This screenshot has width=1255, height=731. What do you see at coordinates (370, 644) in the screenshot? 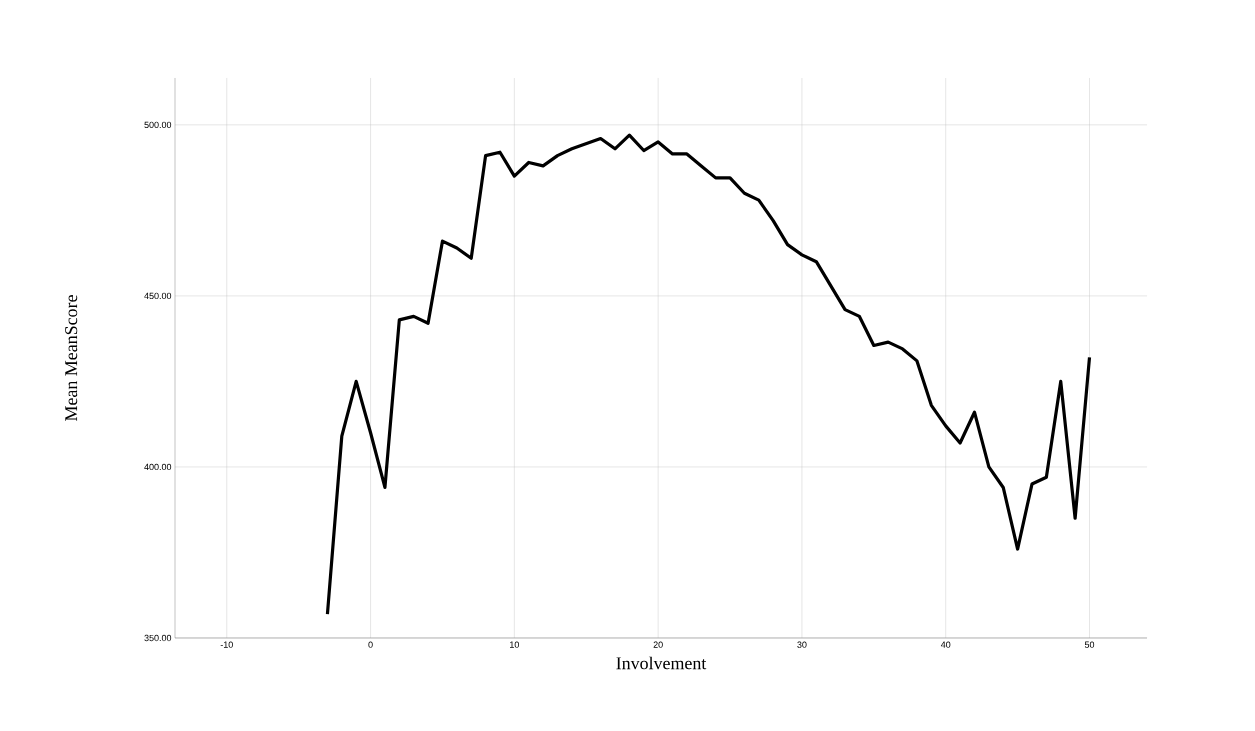
I see `x-tick-label: 0` at bounding box center [370, 644].